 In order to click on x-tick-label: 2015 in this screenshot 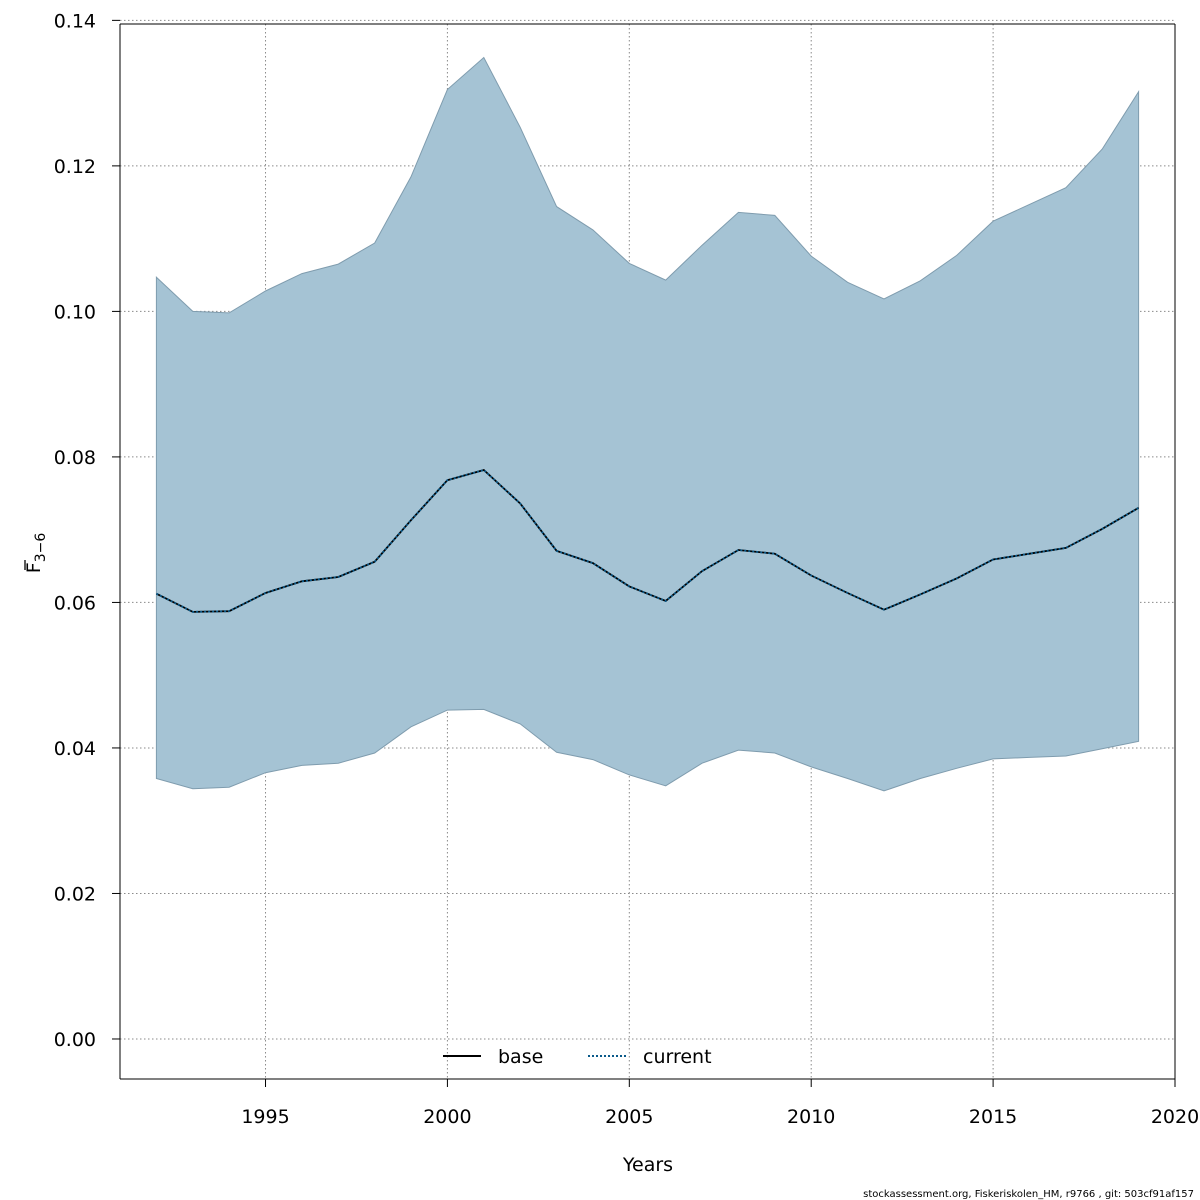, I will do `click(993, 1117)`.